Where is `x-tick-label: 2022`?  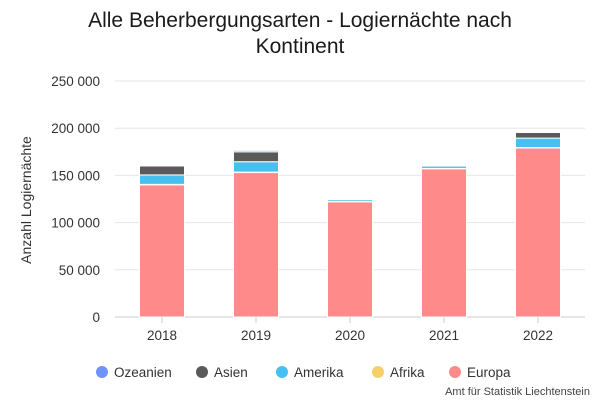
x-tick-label: 2022 is located at coordinates (538, 335).